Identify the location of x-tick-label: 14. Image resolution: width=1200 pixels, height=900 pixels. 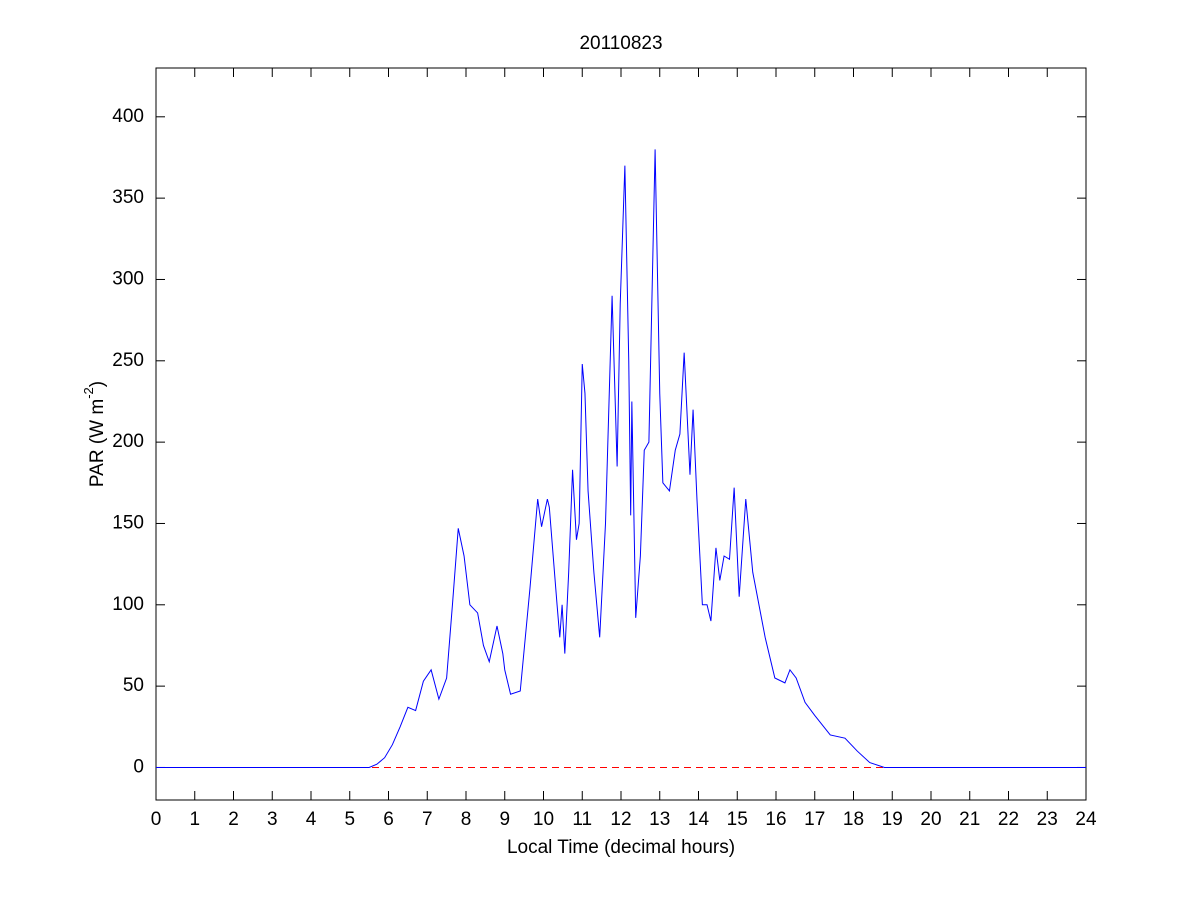
(699, 819).